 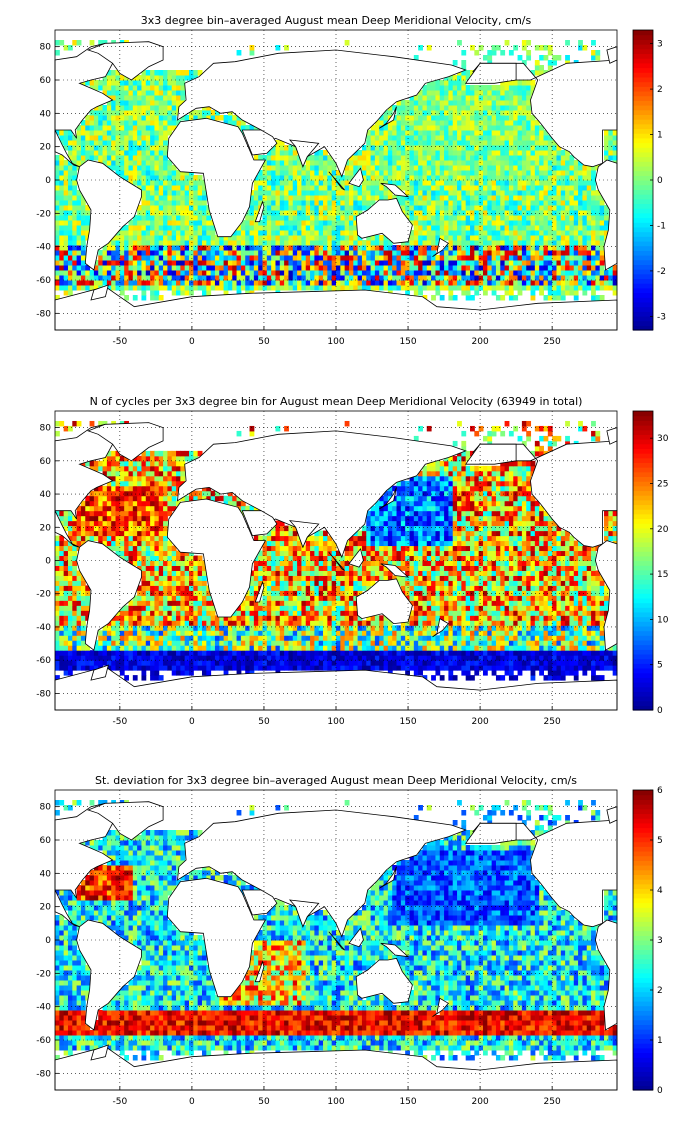 I want to click on y-tick-label: 20, so click(x=46, y=148).